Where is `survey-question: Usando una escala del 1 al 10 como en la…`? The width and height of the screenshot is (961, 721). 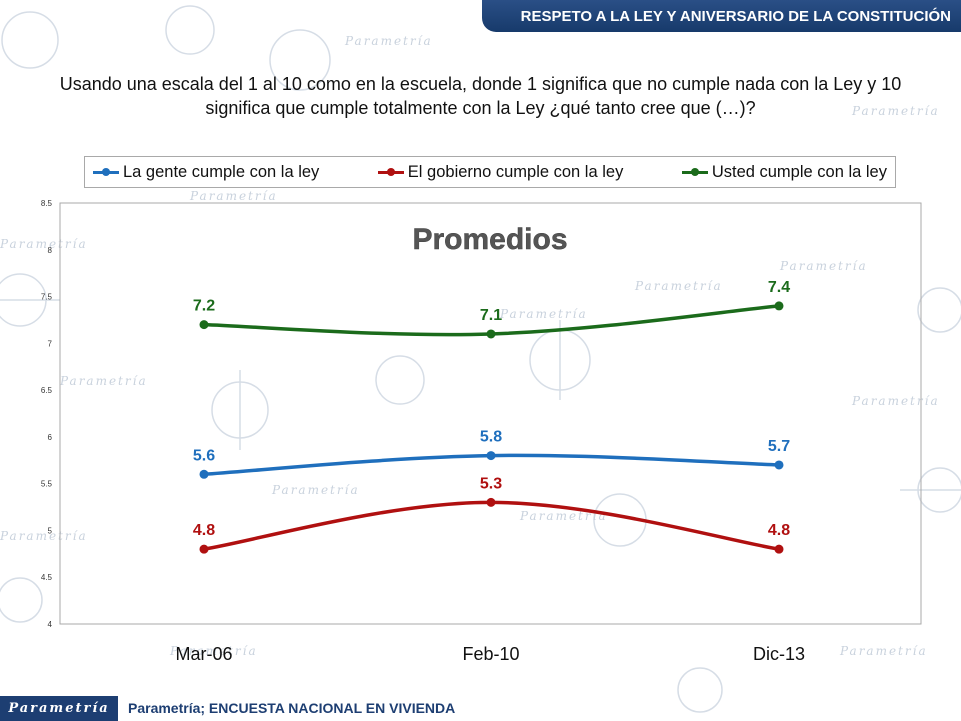 survey-question: Usando una escala del 1 al 10 como en la… is located at coordinates (480, 96).